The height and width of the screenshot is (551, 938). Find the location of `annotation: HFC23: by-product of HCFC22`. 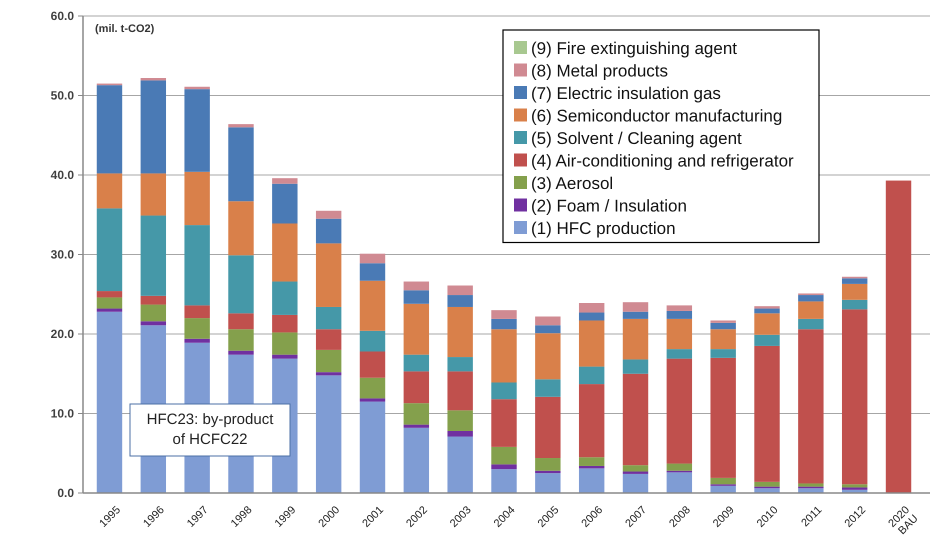

annotation: HFC23: by-product of HCFC22 is located at coordinates (210, 429).